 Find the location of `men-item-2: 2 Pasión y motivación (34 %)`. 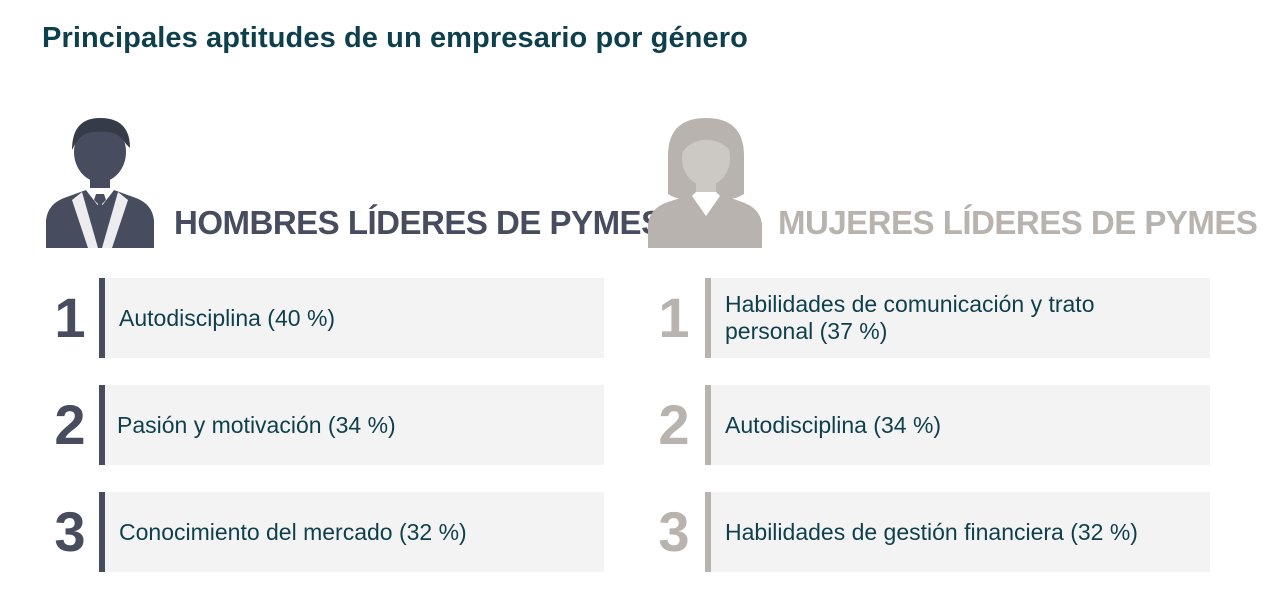

men-item-2: 2 Pasión y motivación (34 %) is located at coordinates (322, 425).